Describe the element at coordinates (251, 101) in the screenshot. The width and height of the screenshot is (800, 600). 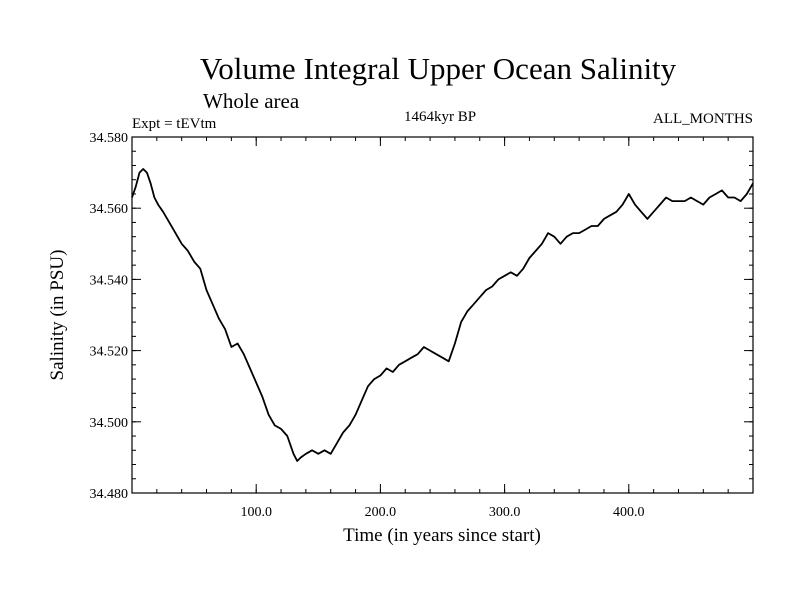
I see `chart-subtitle: Whole area` at that location.